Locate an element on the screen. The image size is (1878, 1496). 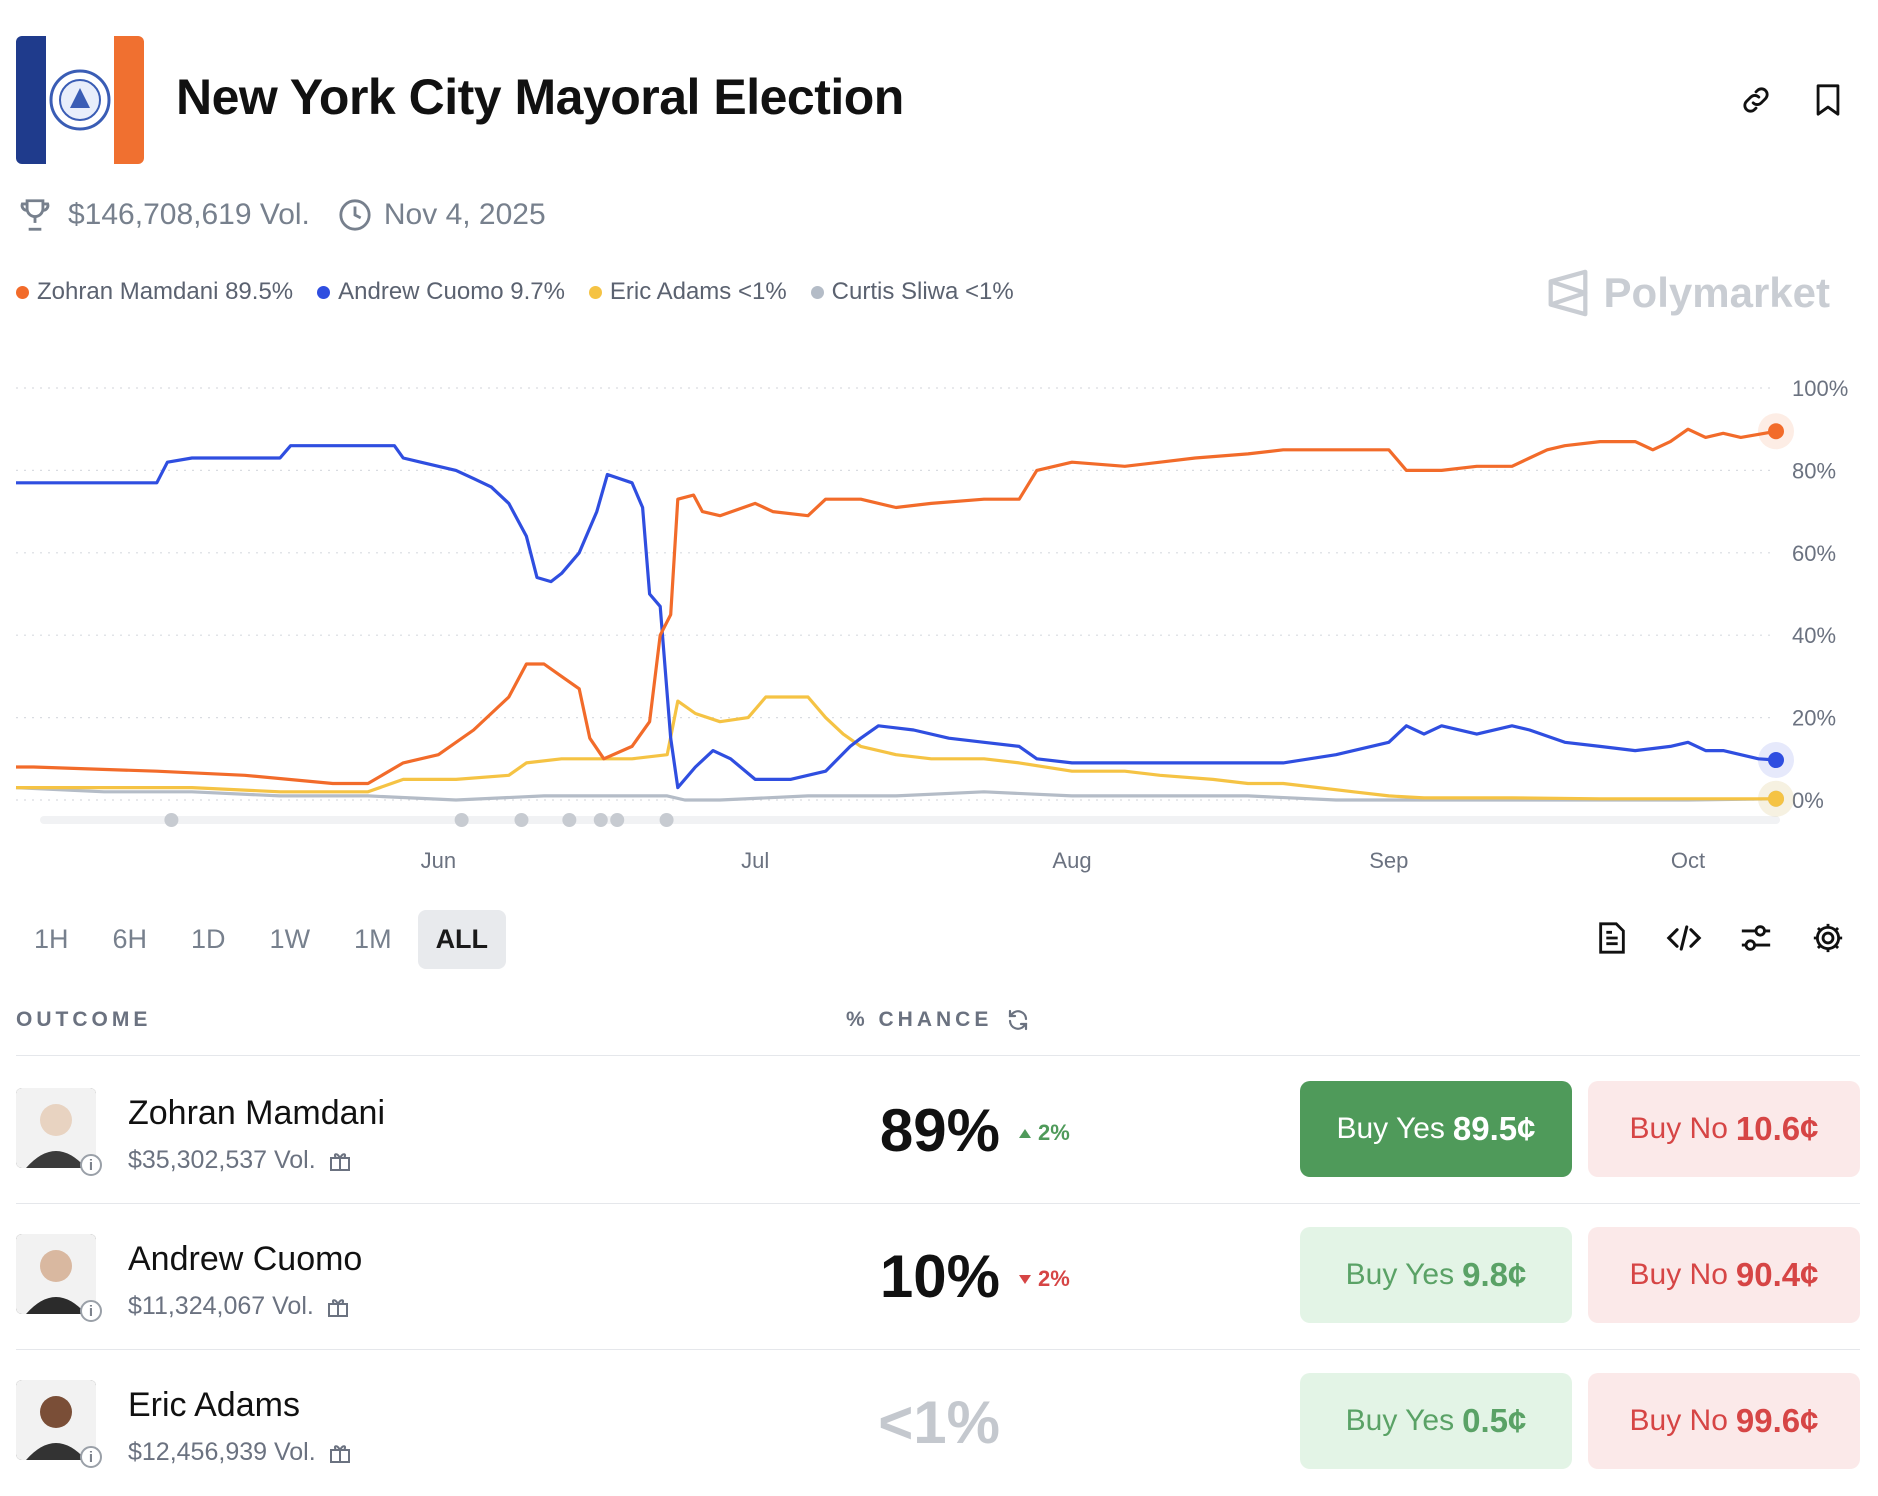
chance-percentage: 89% is located at coordinates (939, 1130).